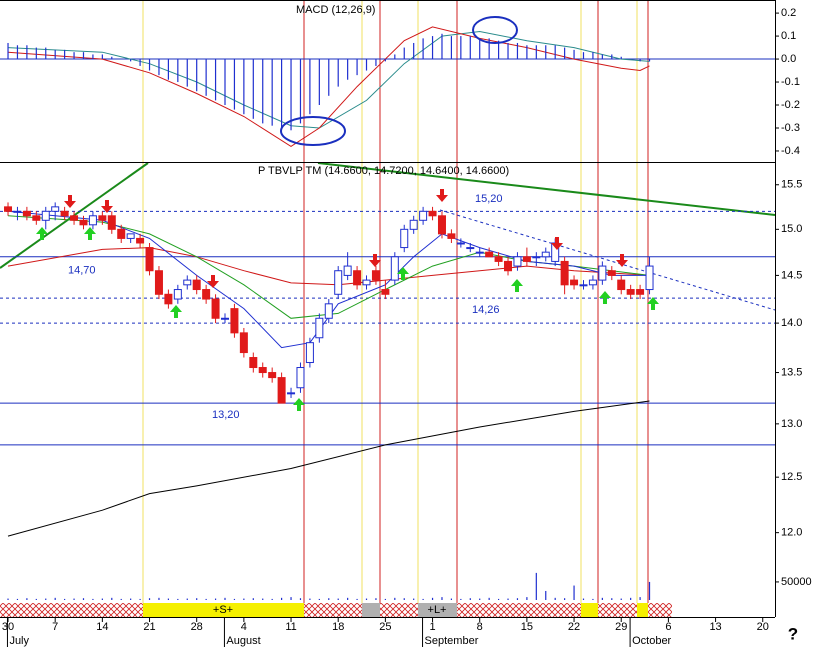 This screenshot has width=818, height=652. Describe the element at coordinates (788, 59) in the screenshot. I see `y-tick-label: 0.0` at that location.